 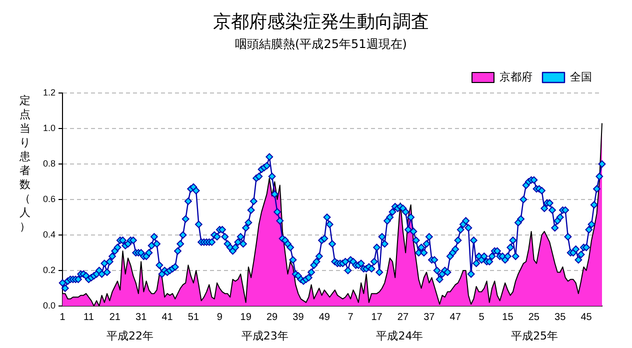 What do you see at coordinates (49, 199) in the screenshot?
I see `y-tick-label: 0.6` at bounding box center [49, 199].